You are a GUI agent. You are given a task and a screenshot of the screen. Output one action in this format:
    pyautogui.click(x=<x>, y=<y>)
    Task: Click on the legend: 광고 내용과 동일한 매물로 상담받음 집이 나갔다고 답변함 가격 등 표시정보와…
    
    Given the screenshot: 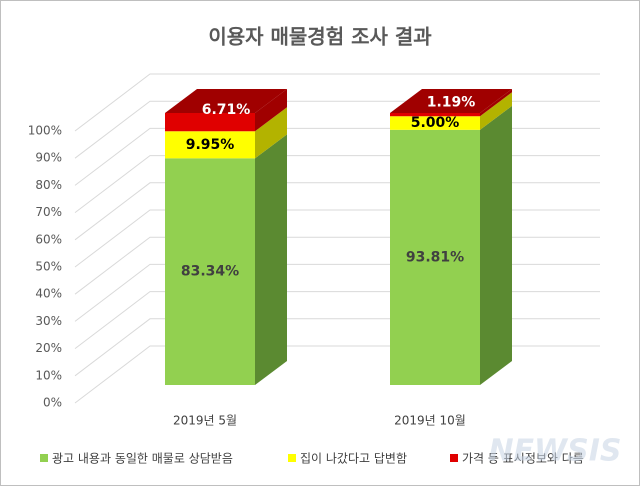 What is the action you would take?
    pyautogui.click(x=312, y=459)
    